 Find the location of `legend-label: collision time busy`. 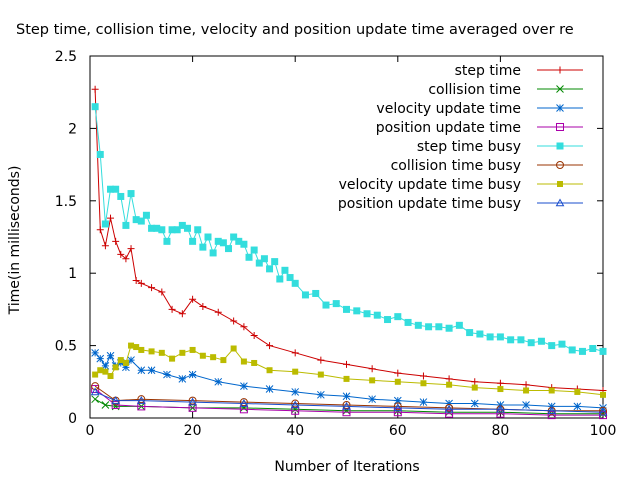

legend-label: collision time busy is located at coordinates (456, 166).